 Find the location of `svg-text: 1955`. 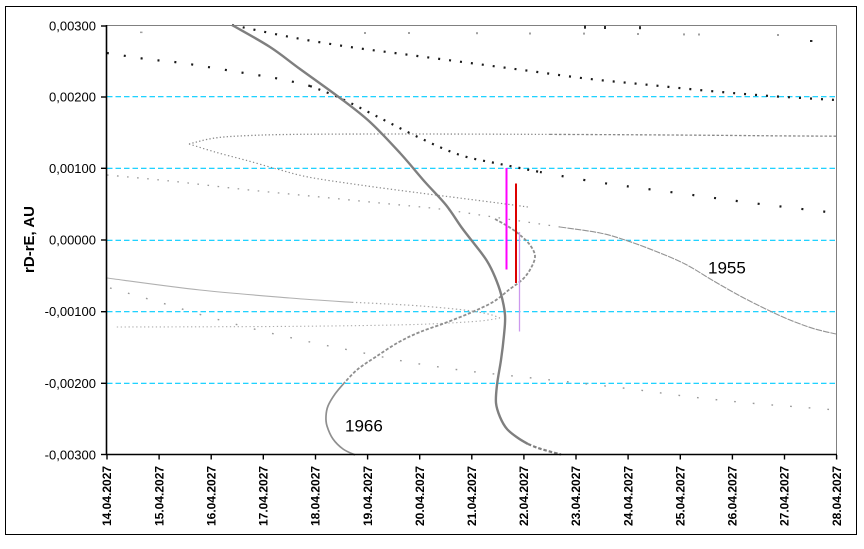

svg-text: 1955 is located at coordinates (727, 268).